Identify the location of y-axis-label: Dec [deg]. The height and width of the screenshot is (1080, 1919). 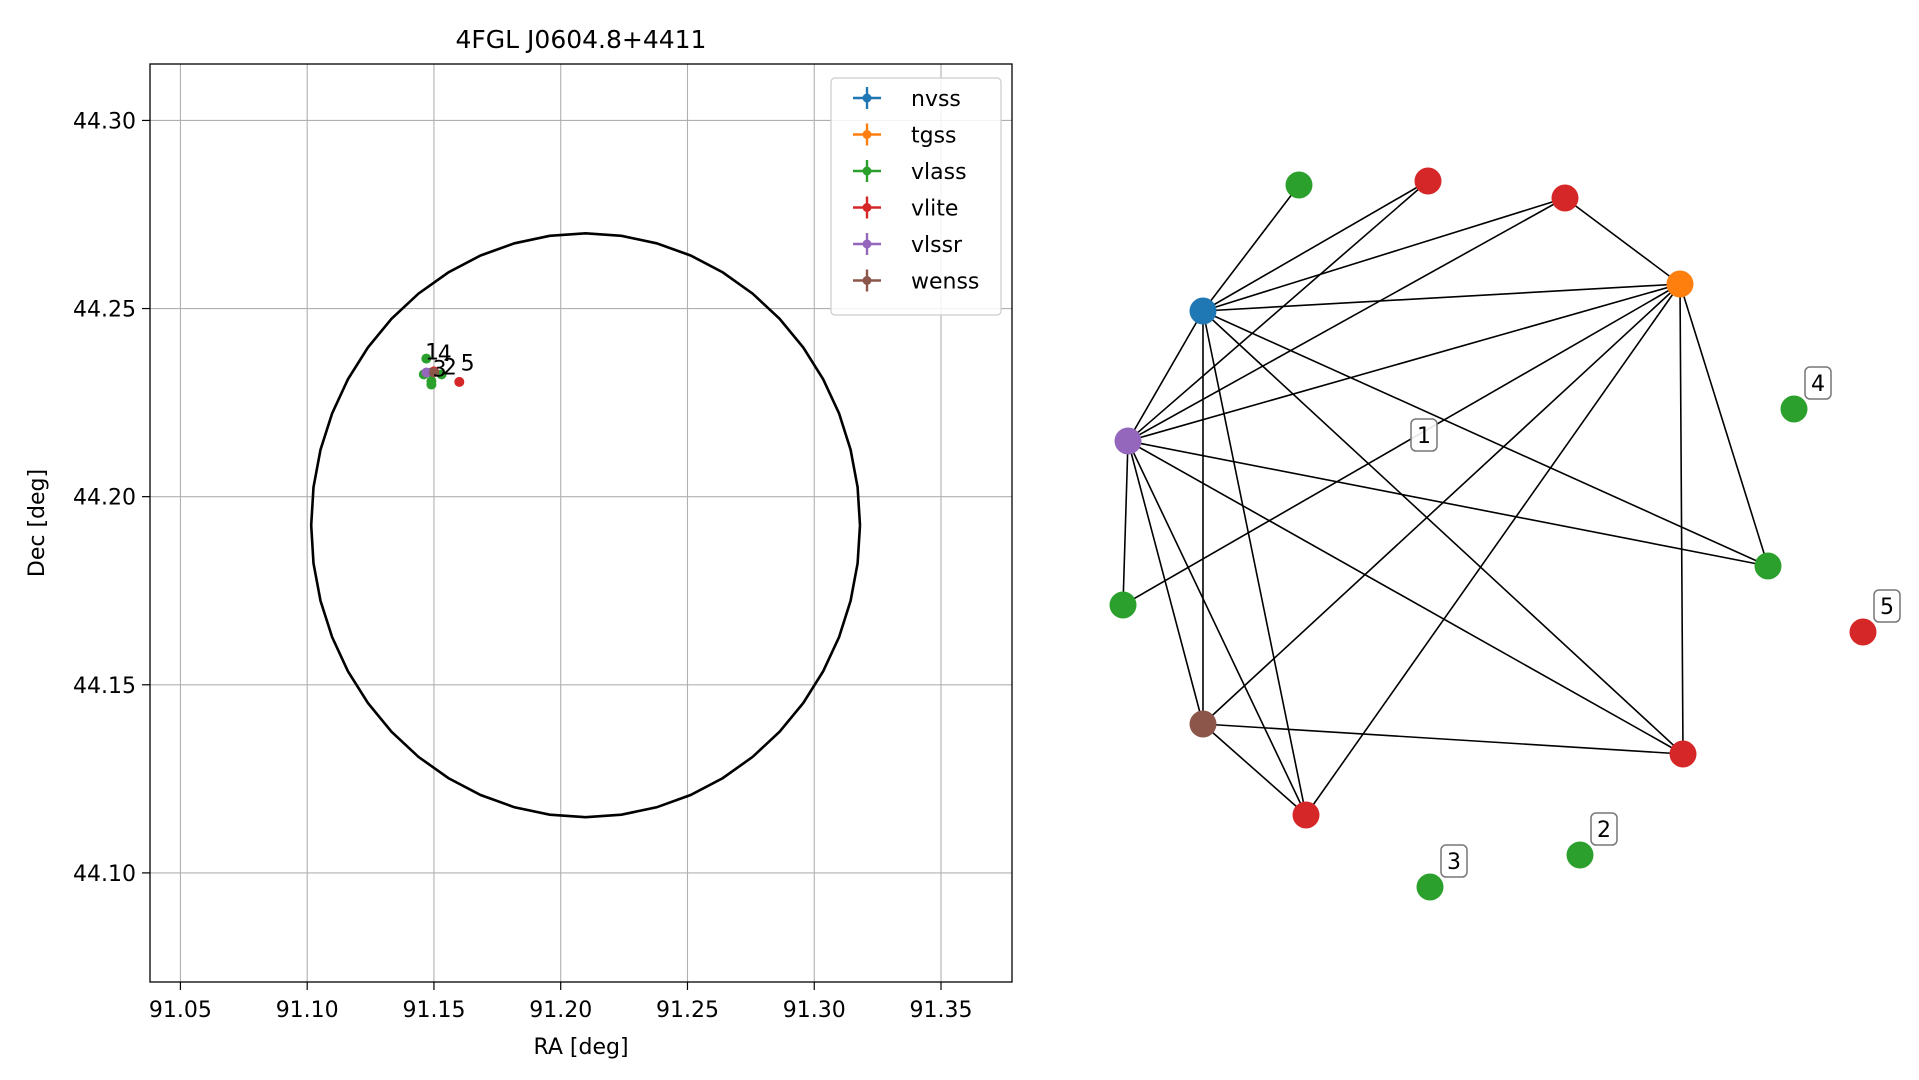
(37, 523).